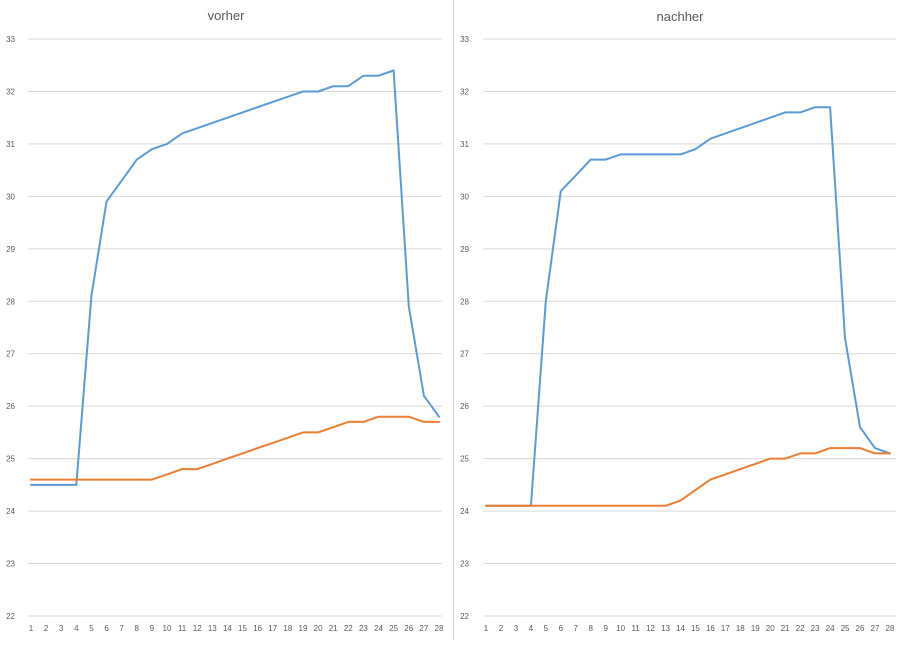  I want to click on chart-title: nachher, so click(681, 16).